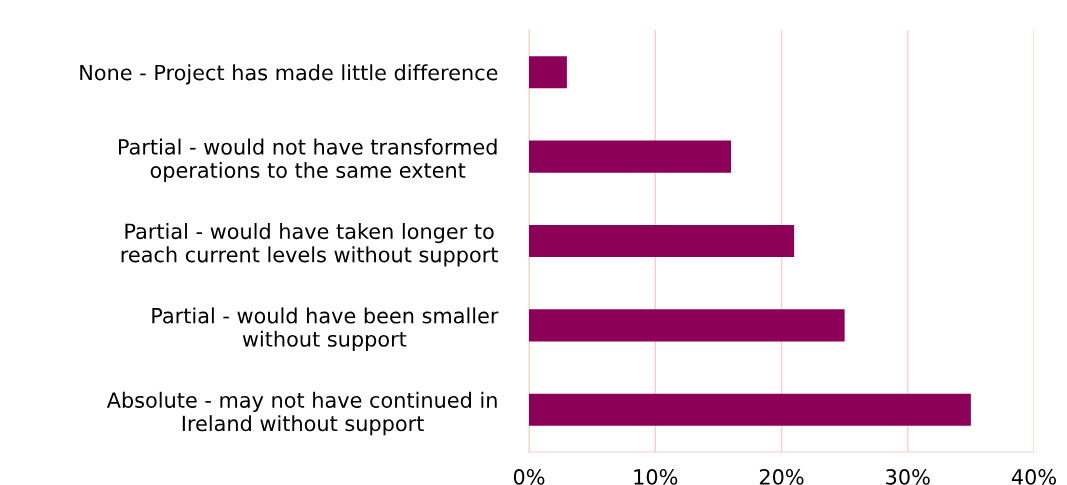 The width and height of the screenshot is (1067, 485). What do you see at coordinates (289, 74) in the screenshot?
I see `y-tick-label: None - Project has made little difference` at bounding box center [289, 74].